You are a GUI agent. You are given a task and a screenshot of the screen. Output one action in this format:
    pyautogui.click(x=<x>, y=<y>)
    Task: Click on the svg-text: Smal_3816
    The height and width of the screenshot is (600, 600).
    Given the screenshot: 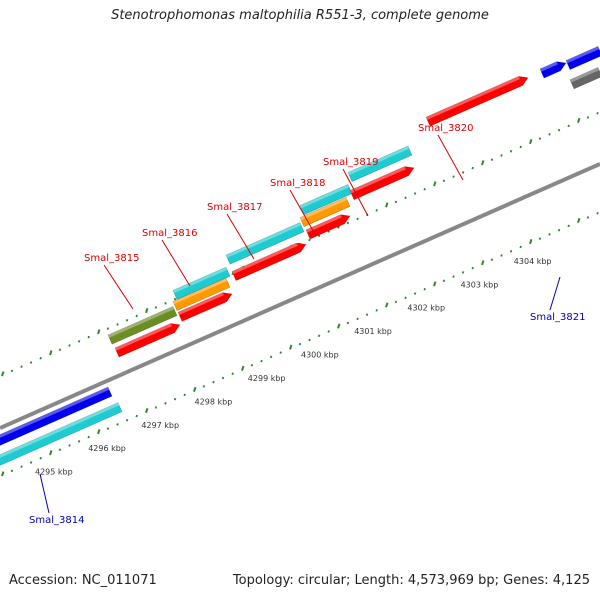 What is the action you would take?
    pyautogui.click(x=169, y=233)
    